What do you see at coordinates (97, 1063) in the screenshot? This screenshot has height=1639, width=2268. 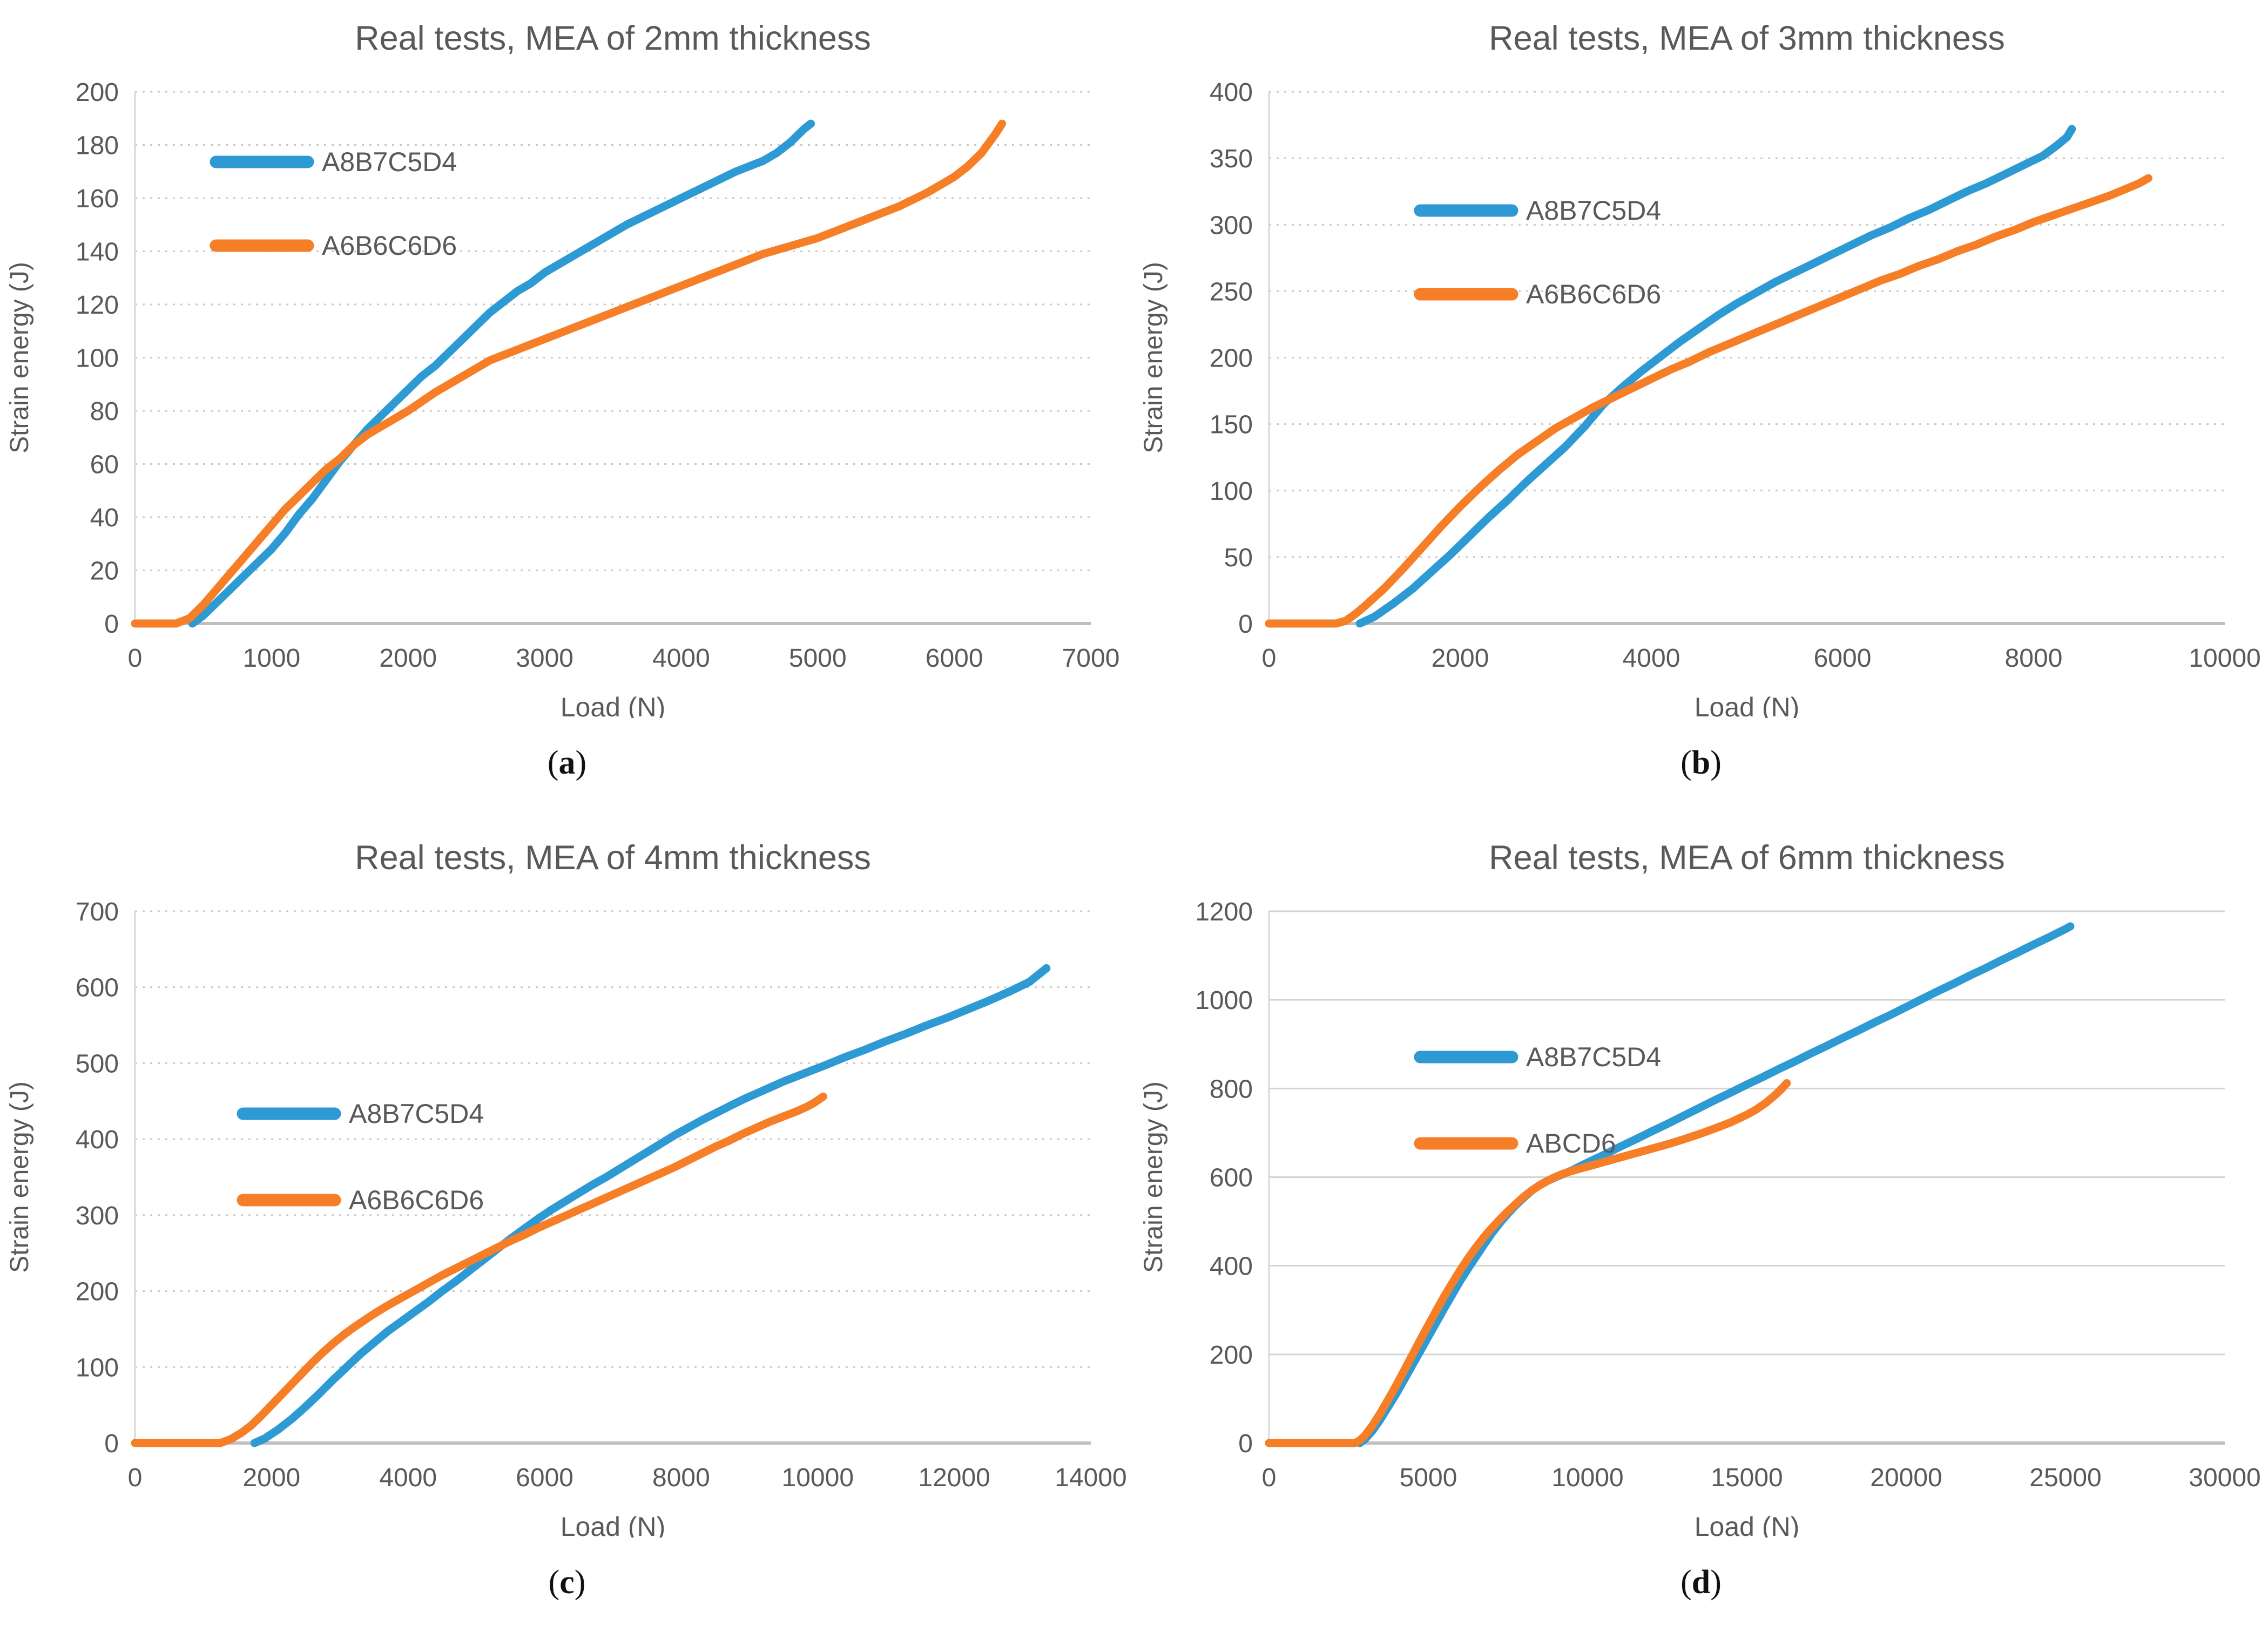 I see `y-tick-label: 500` at bounding box center [97, 1063].